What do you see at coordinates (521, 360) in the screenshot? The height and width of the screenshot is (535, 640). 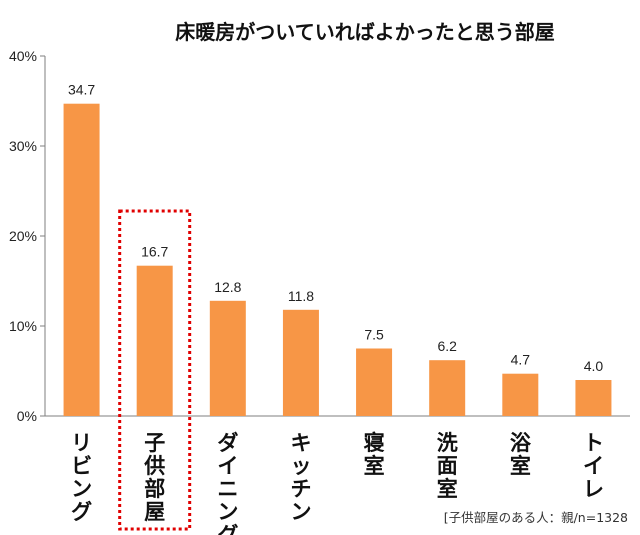 I see `data-label: 4.7` at bounding box center [521, 360].